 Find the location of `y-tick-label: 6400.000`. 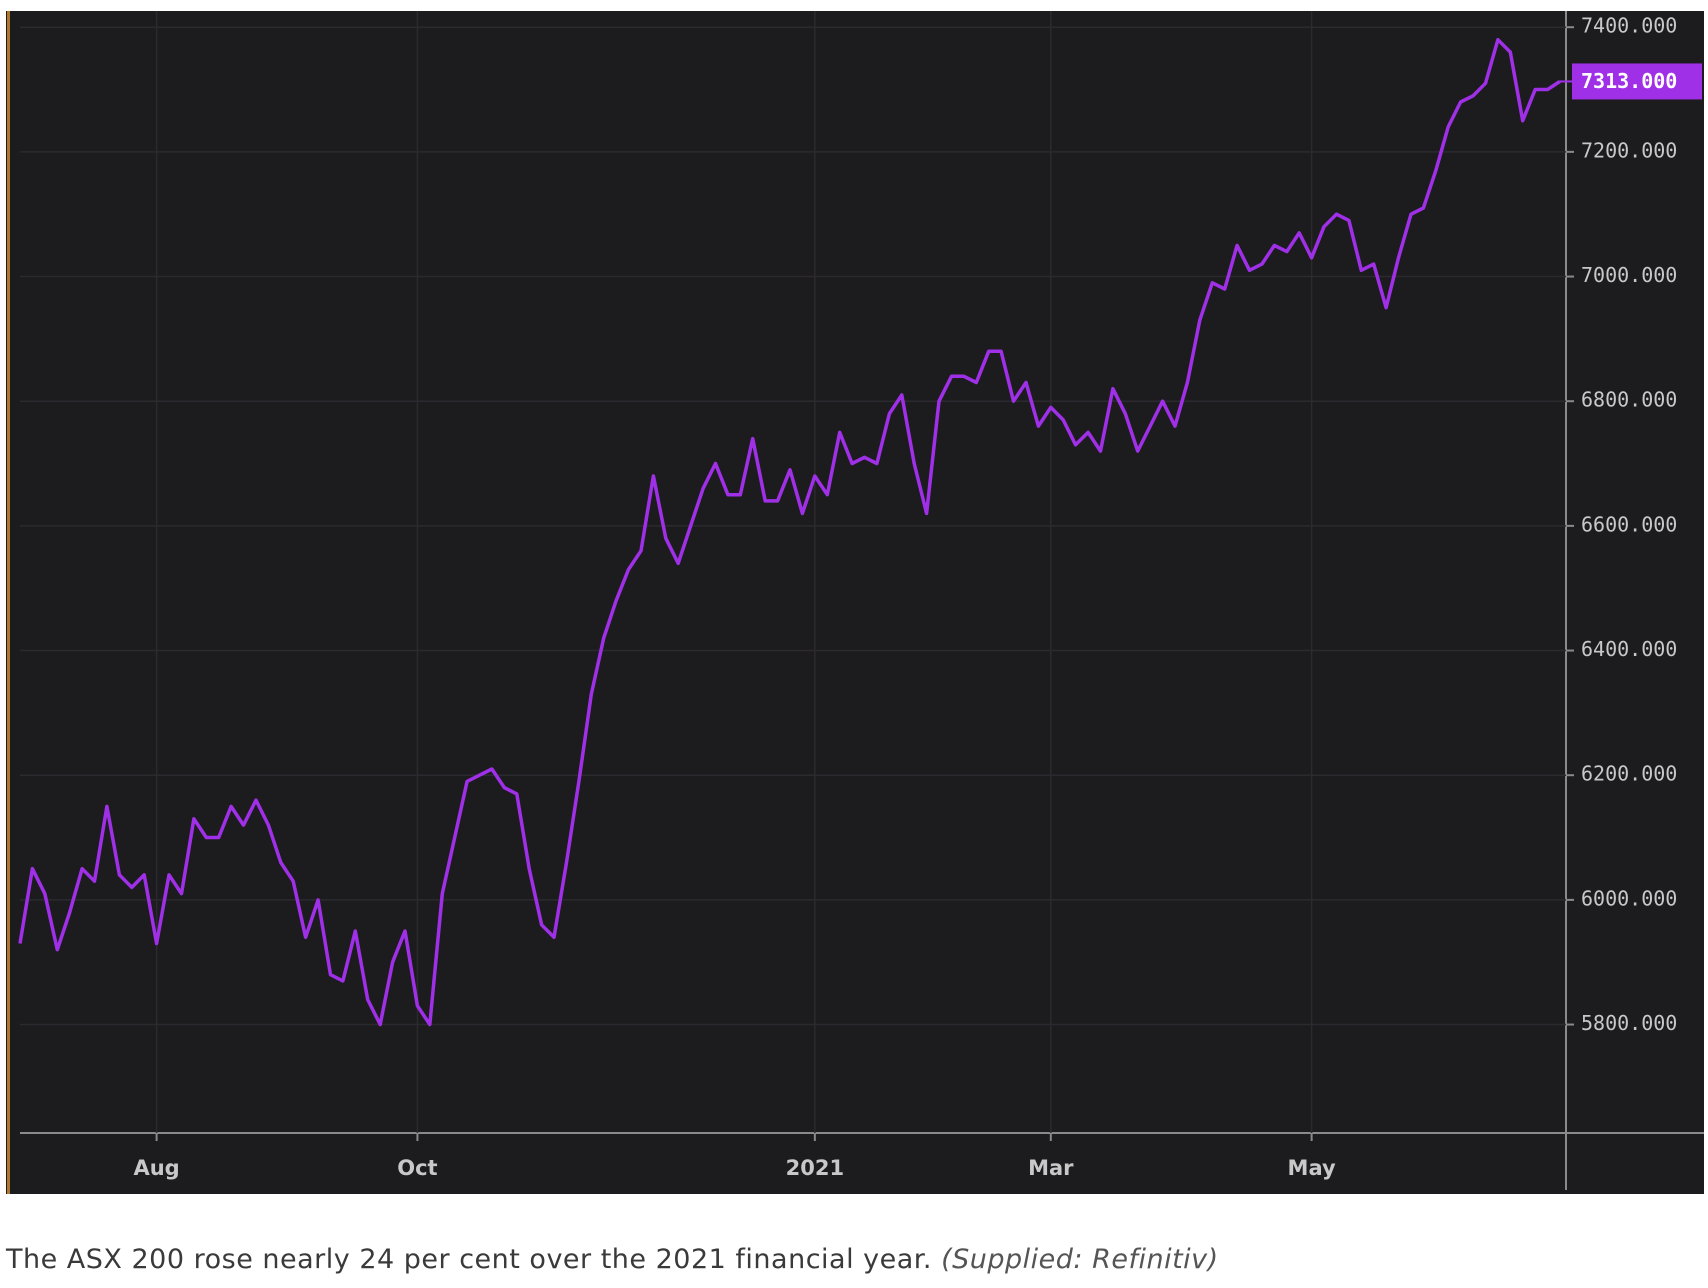

y-tick-label: 6400.000 is located at coordinates (1629, 649).